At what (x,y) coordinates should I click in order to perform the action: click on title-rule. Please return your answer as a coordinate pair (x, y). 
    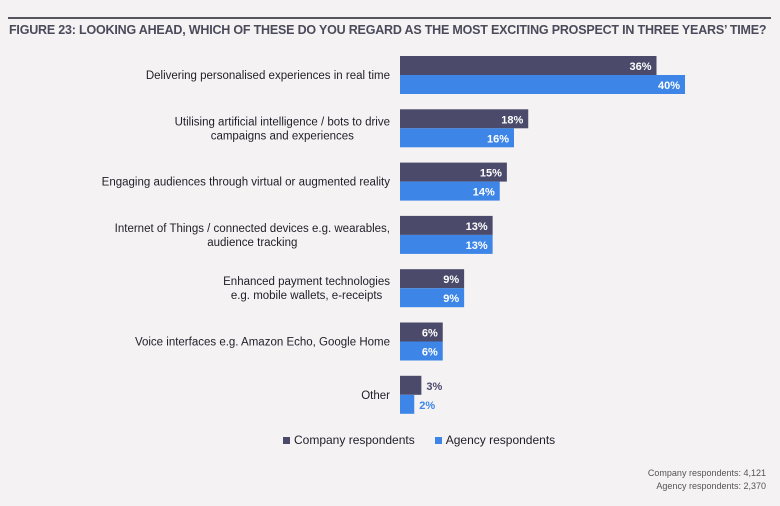
    Looking at the image, I should click on (389, 18).